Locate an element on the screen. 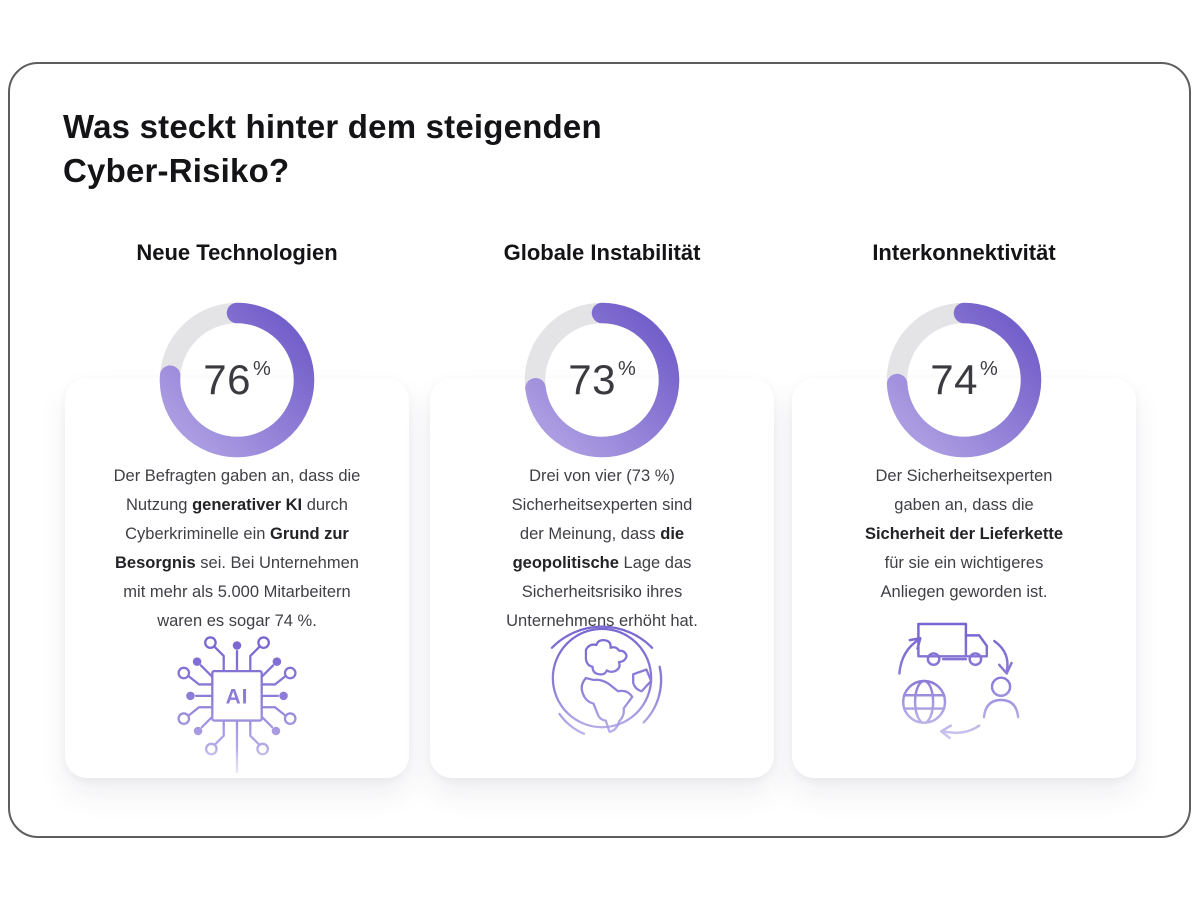 The width and height of the screenshot is (1200, 900). donut-chart-neue-technologien: 76 % is located at coordinates (237, 380).